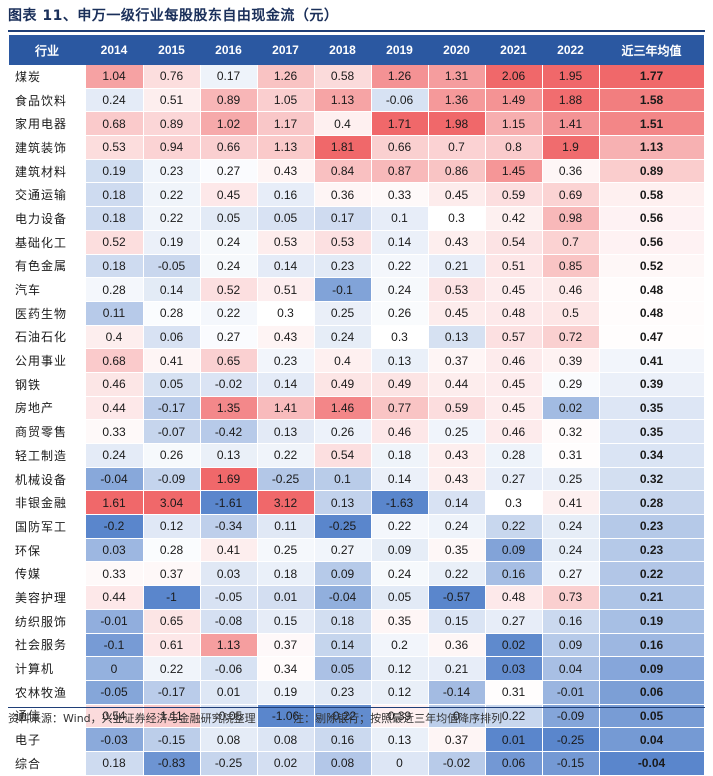 The image size is (713, 776). I want to click on value-cell: 0.33, so click(114, 574).